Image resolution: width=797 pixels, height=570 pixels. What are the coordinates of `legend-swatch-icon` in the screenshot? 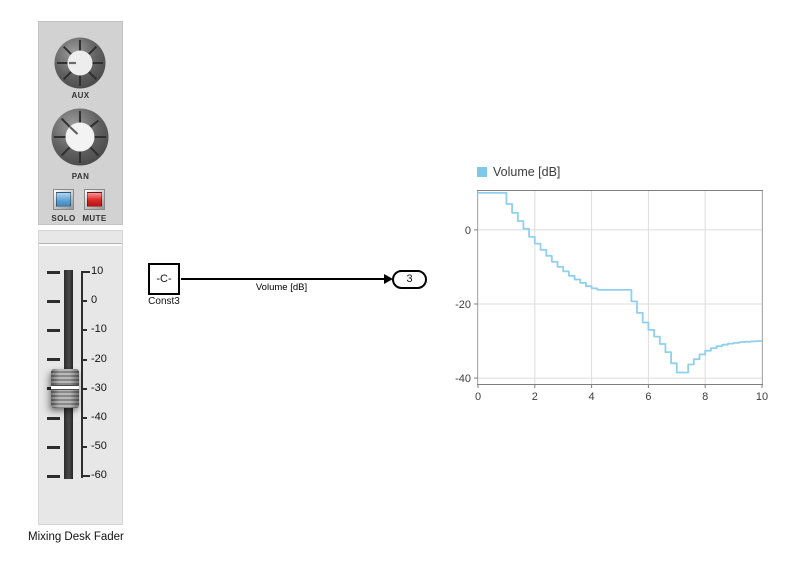 It's located at (482, 172).